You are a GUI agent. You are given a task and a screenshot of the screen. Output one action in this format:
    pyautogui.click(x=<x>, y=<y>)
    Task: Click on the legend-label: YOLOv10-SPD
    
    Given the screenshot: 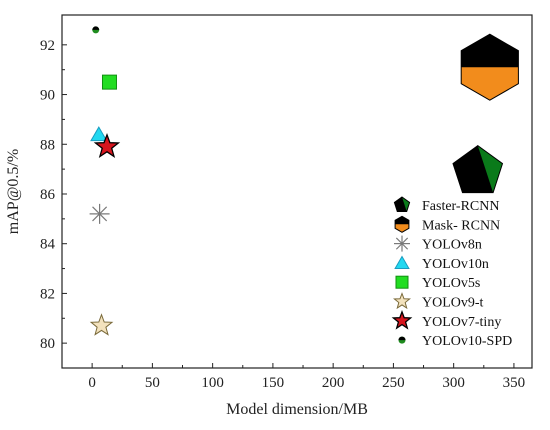 What is the action you would take?
    pyautogui.click(x=467, y=341)
    